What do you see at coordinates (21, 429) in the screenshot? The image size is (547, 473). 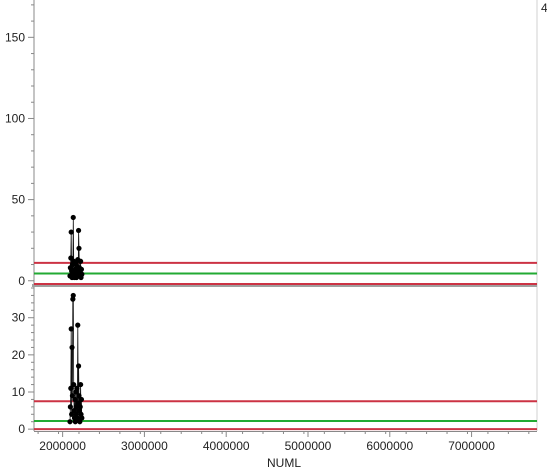 I see `y-tick-label-1-0: 0` at bounding box center [21, 429].